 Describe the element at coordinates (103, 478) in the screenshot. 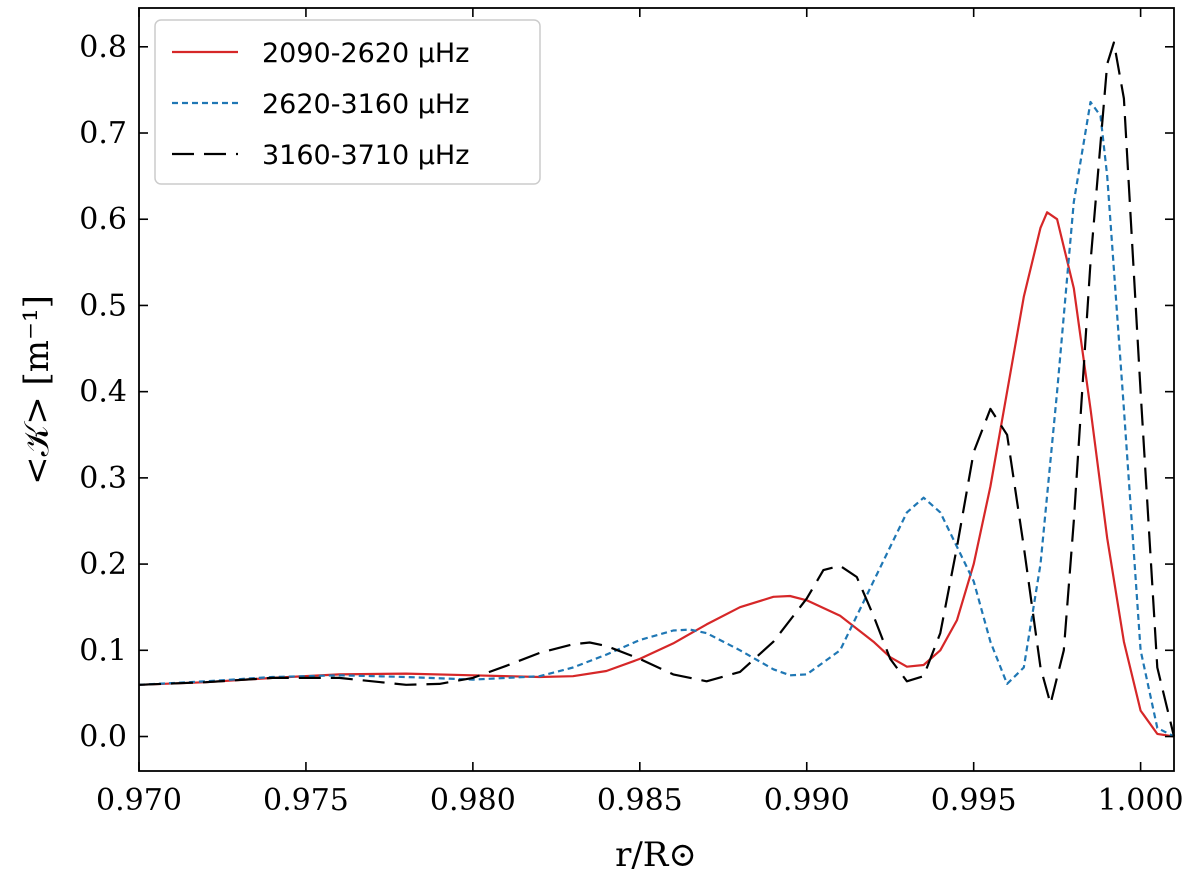

I see `y-tick-label: 0.3` at that location.